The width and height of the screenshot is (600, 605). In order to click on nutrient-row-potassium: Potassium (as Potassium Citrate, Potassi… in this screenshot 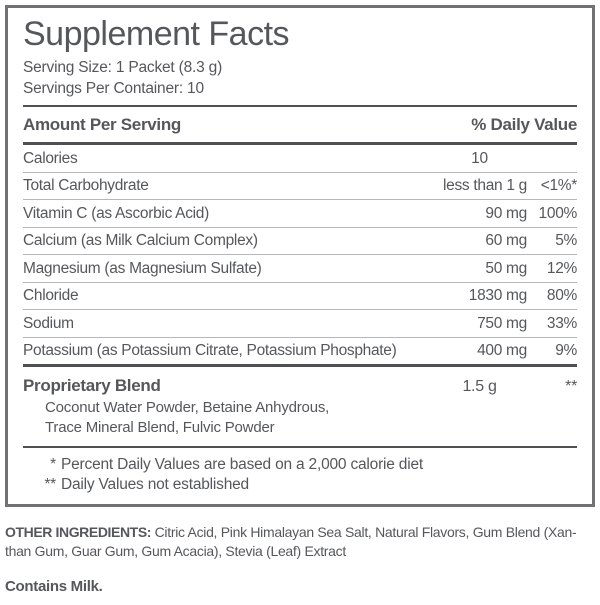, I will do `click(300, 351)`.